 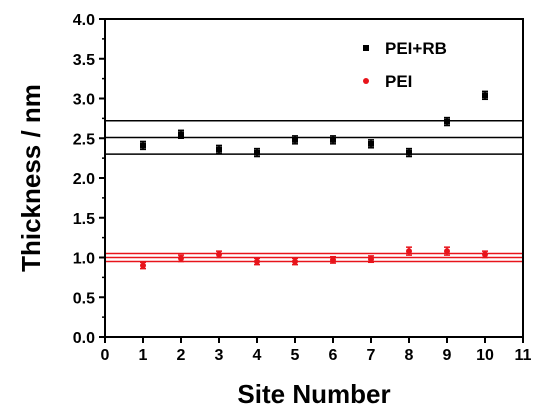 What do you see at coordinates (405, 65) in the screenshot?
I see `legend: PEI+RB PEI` at bounding box center [405, 65].